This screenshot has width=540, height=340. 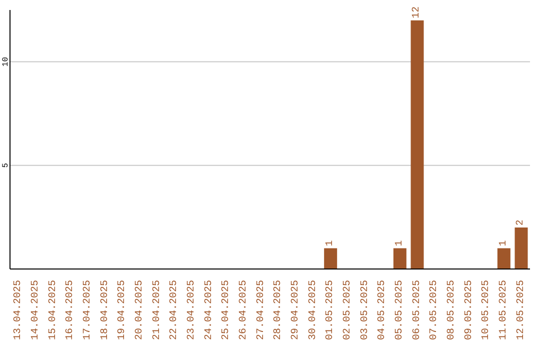 What do you see at coordinates (70, 310) in the screenshot?
I see `x-tick-label: 16.04.2025` at bounding box center [70, 310].